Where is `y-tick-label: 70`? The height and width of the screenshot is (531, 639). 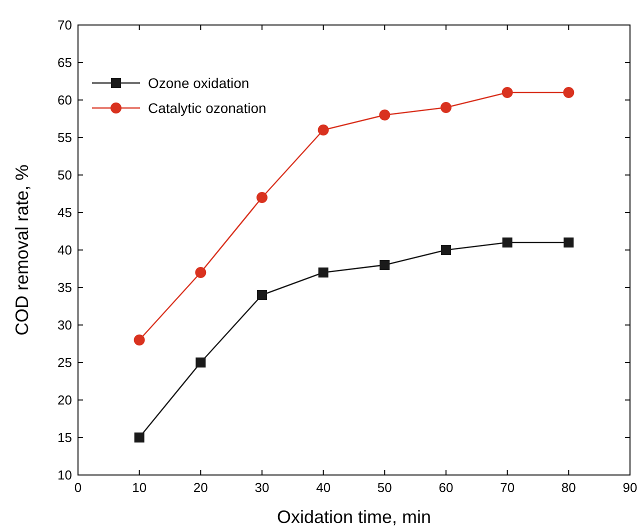 y-tick-label: 70 is located at coordinates (65, 25).